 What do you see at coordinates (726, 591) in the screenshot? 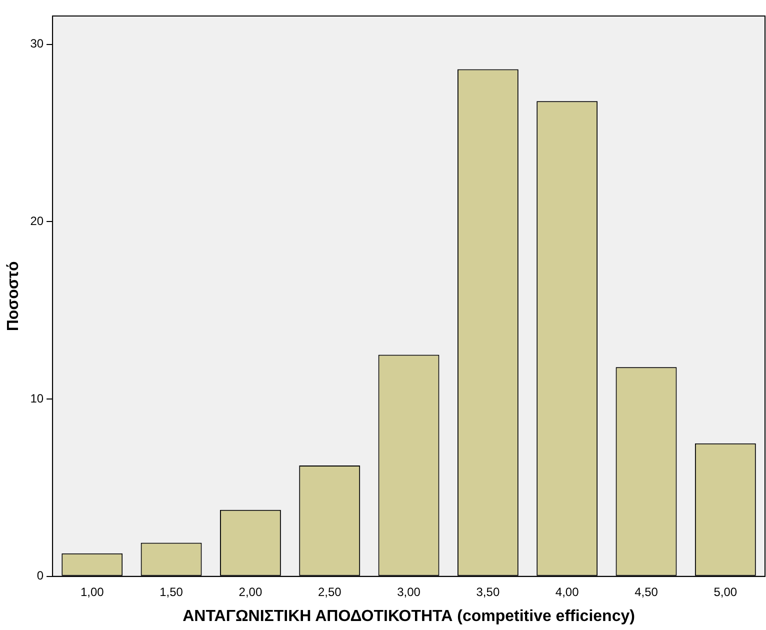
I see `x-tick-label: 5,00` at bounding box center [726, 591].